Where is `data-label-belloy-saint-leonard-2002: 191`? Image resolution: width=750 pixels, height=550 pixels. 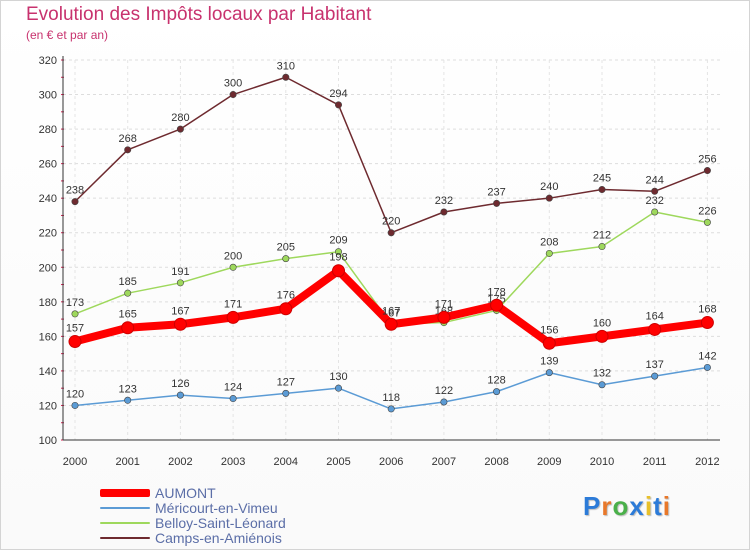 data-label-belloy-saint-leonard-2002: 191 is located at coordinates (180, 272).